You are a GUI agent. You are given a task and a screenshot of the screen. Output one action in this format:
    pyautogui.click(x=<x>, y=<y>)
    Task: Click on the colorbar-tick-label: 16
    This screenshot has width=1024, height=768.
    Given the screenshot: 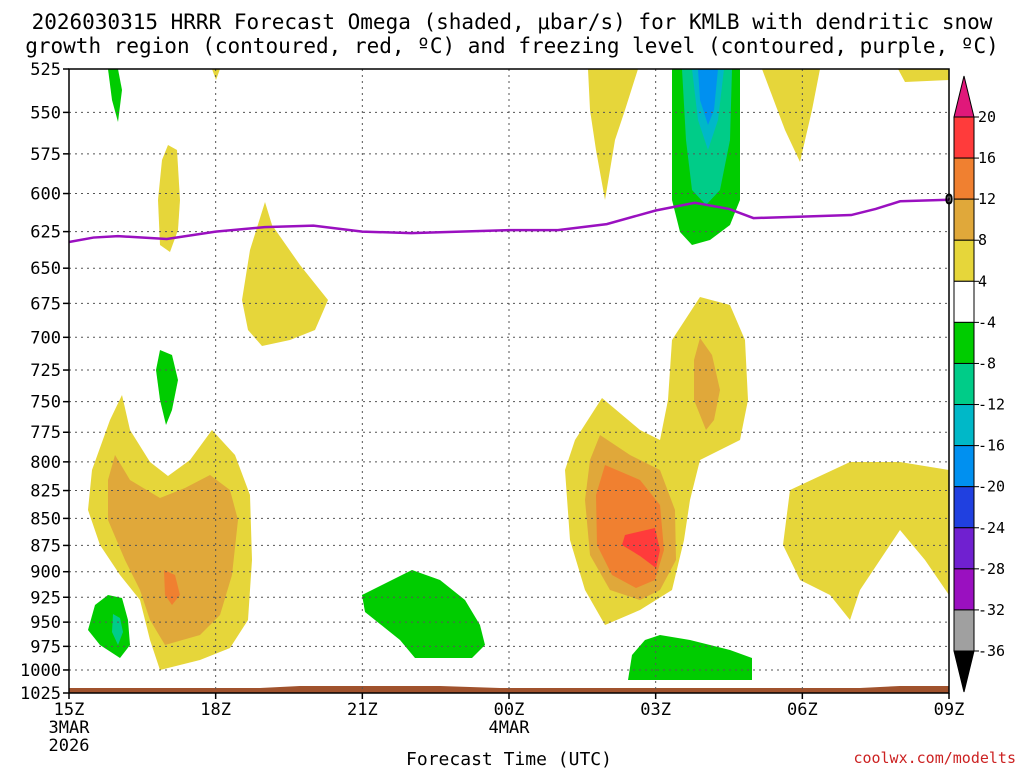 What is the action you would take?
    pyautogui.click(x=987, y=158)
    